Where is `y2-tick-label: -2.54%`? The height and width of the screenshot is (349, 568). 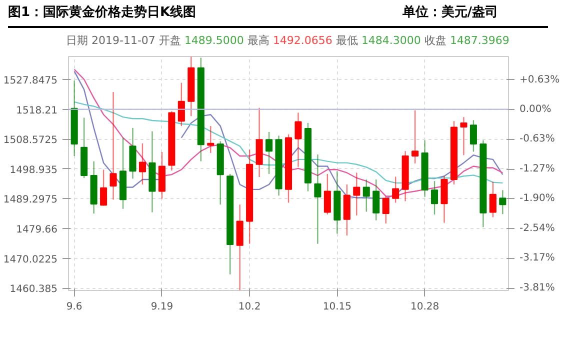
y2-tick-label: -2.54% is located at coordinates (537, 228).